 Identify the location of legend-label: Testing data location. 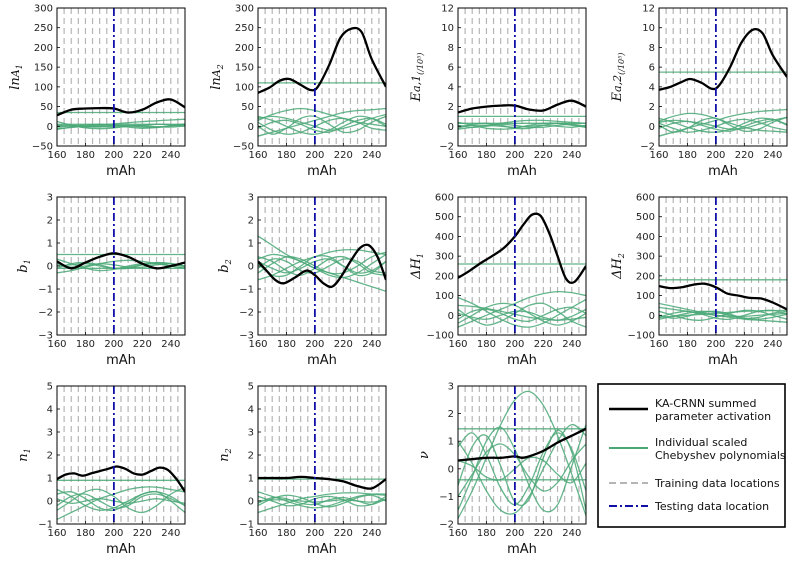
(711, 506).